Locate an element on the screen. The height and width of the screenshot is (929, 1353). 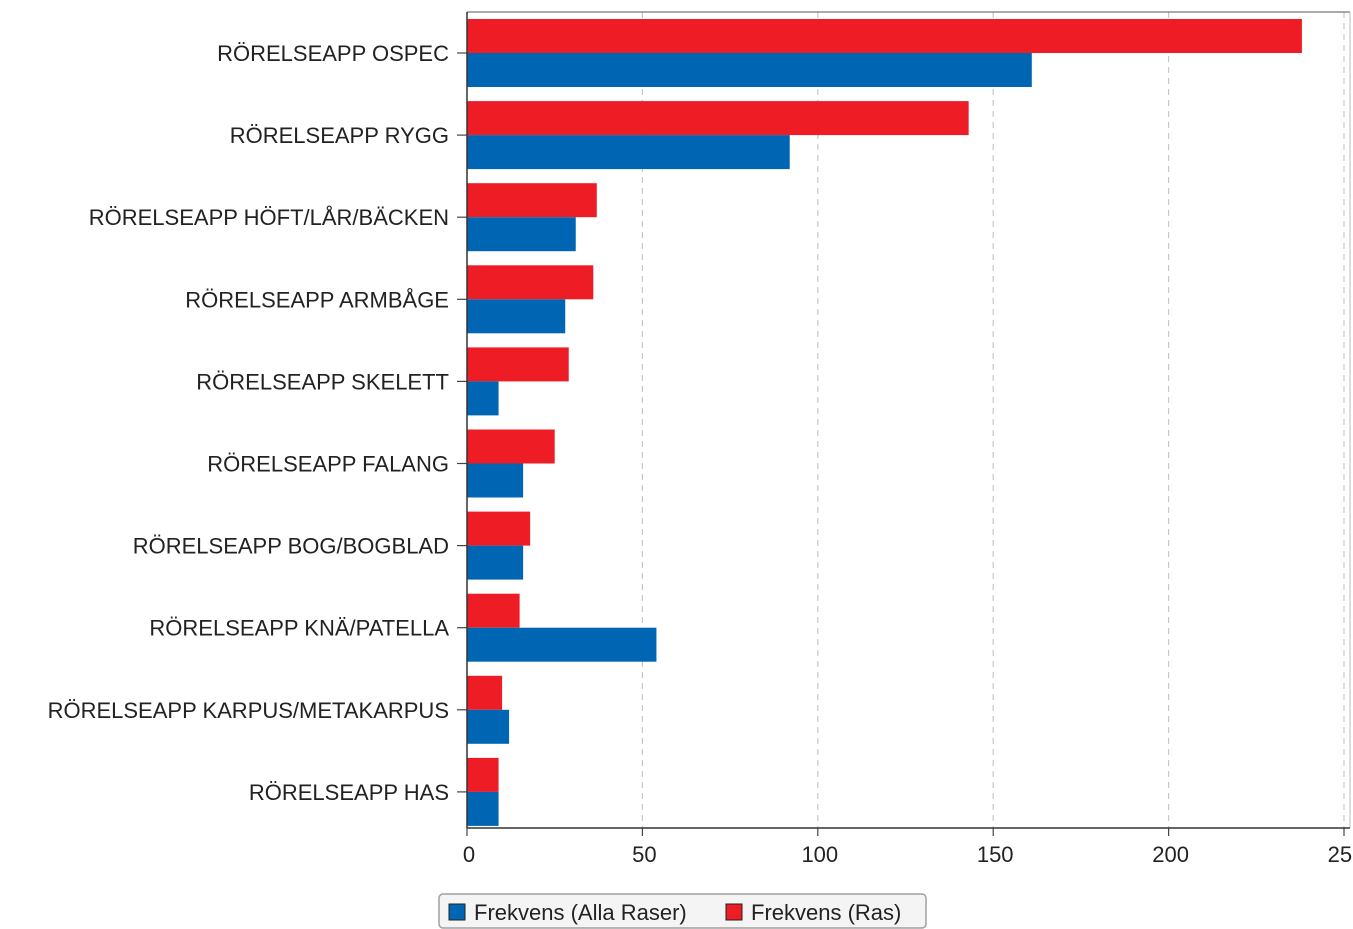
x-tick-label: 250 is located at coordinates (1340, 854).